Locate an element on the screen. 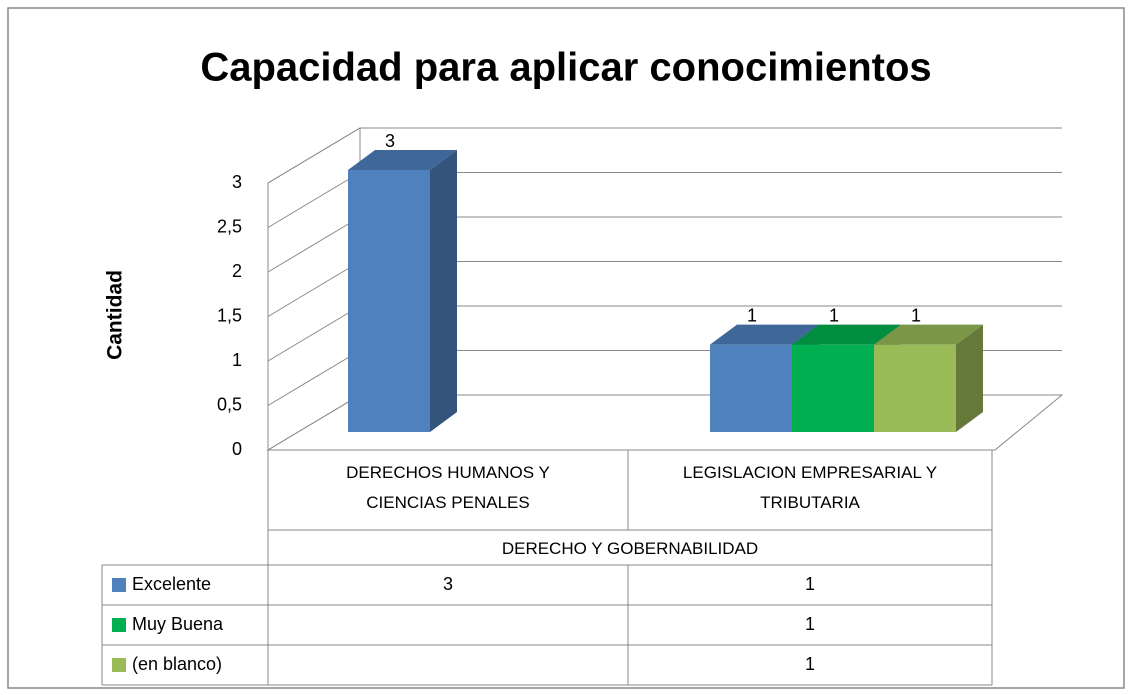 The height and width of the screenshot is (695, 1132). group-label: DERECHO Y GOBERNABILIDAD is located at coordinates (630, 548).